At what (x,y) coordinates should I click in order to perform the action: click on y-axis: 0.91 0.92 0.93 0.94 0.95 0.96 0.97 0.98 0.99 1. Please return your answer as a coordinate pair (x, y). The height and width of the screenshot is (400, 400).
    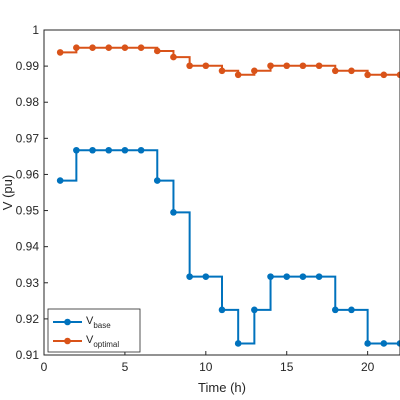
    Looking at the image, I should click on (32, 192).